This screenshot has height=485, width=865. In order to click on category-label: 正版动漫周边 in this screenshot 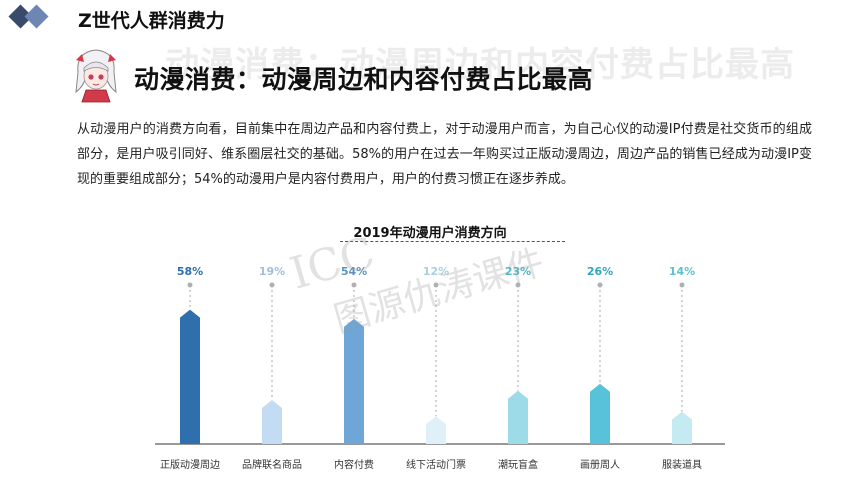, I will do `click(190, 464)`.